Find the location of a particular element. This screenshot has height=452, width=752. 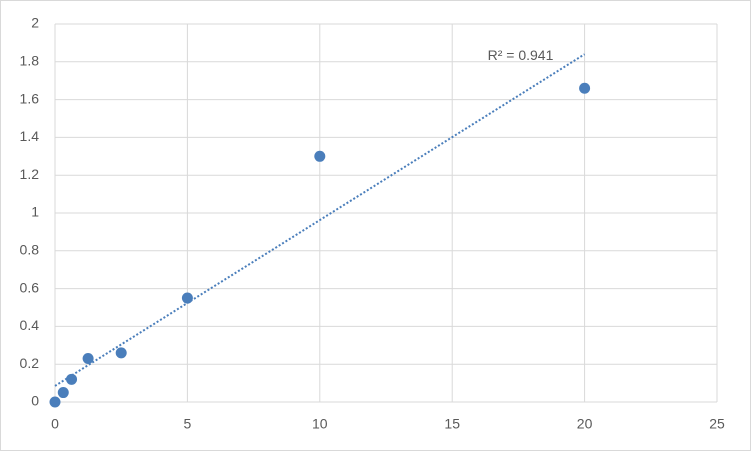

y-tick-label: 1 is located at coordinates (35, 212).